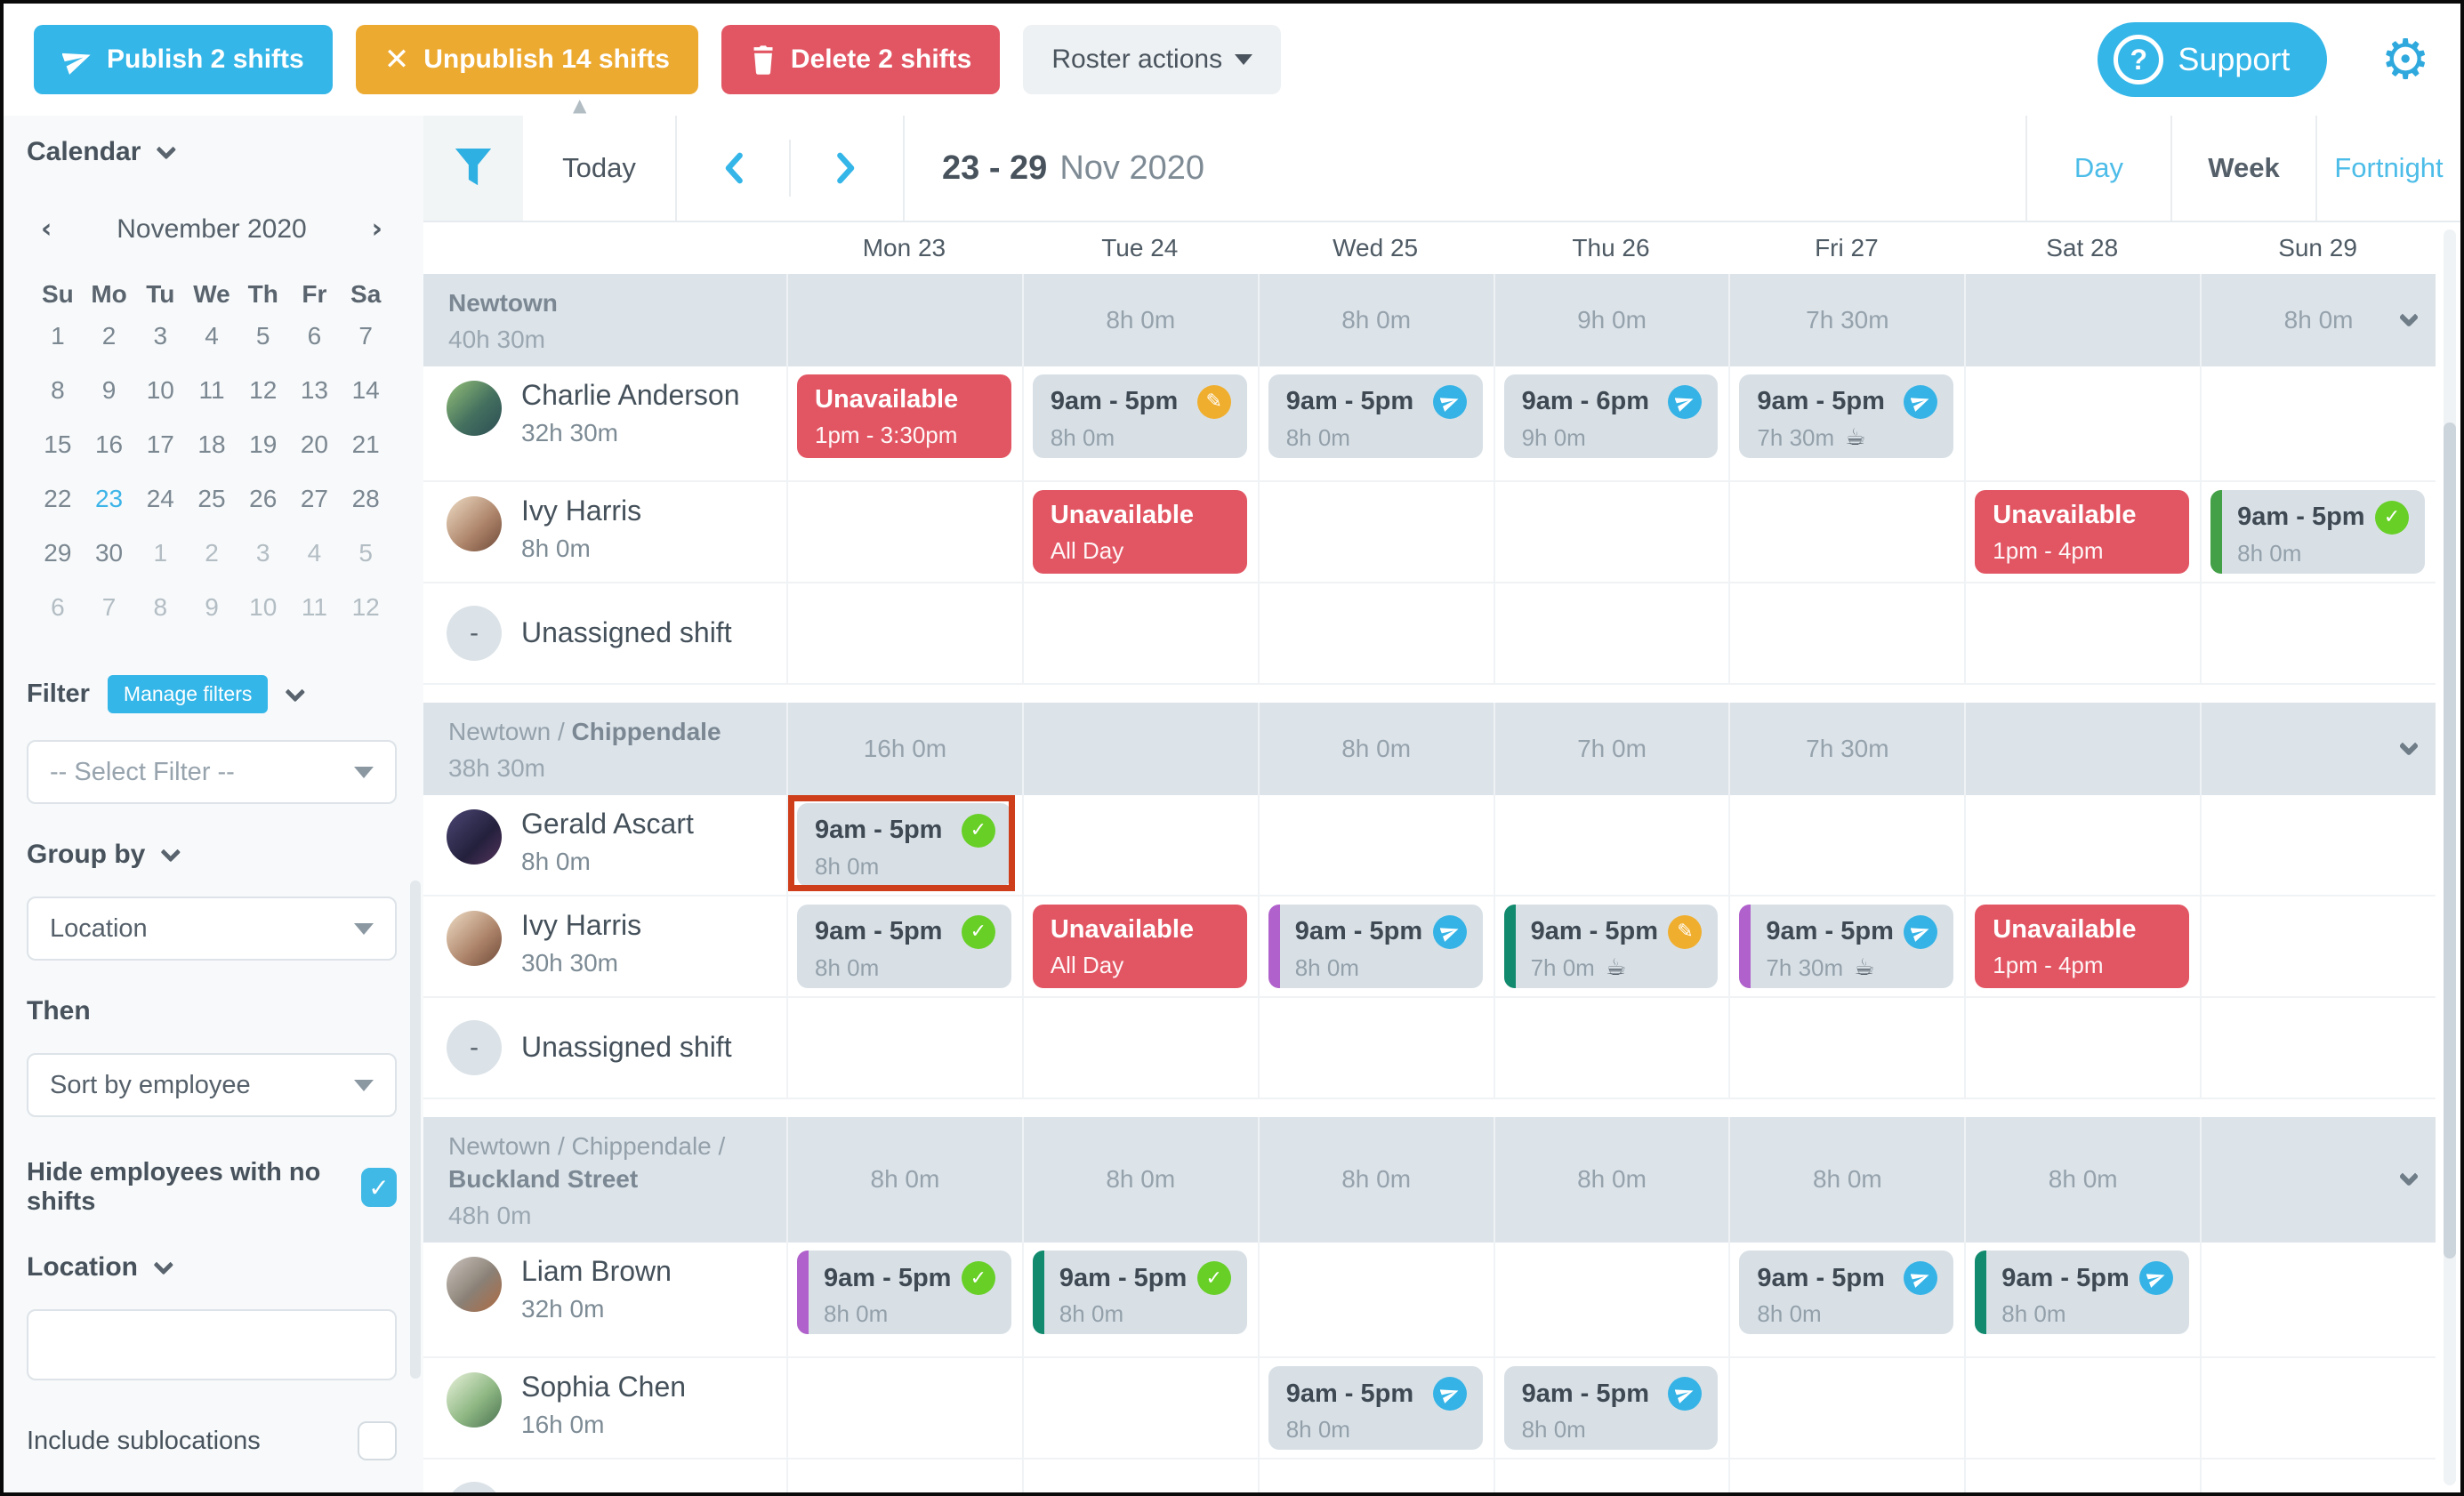 The height and width of the screenshot is (1496, 2464). Describe the element at coordinates (211, 444) in the screenshot. I see `mini-calendar-day: 18` at that location.